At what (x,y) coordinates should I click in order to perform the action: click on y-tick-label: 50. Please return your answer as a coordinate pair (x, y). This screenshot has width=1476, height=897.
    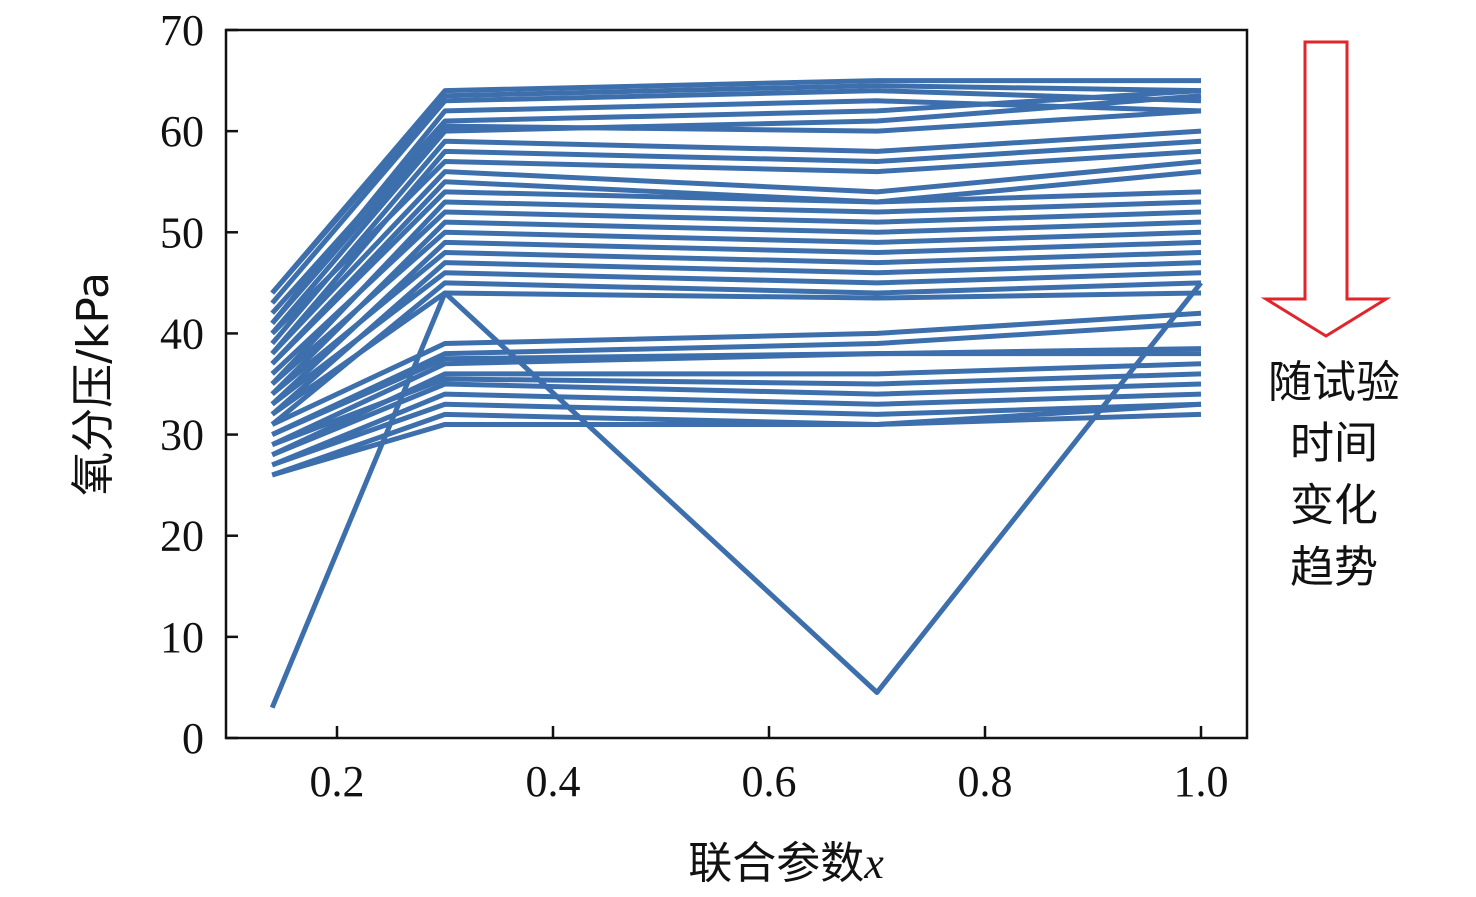
    Looking at the image, I should click on (182, 232).